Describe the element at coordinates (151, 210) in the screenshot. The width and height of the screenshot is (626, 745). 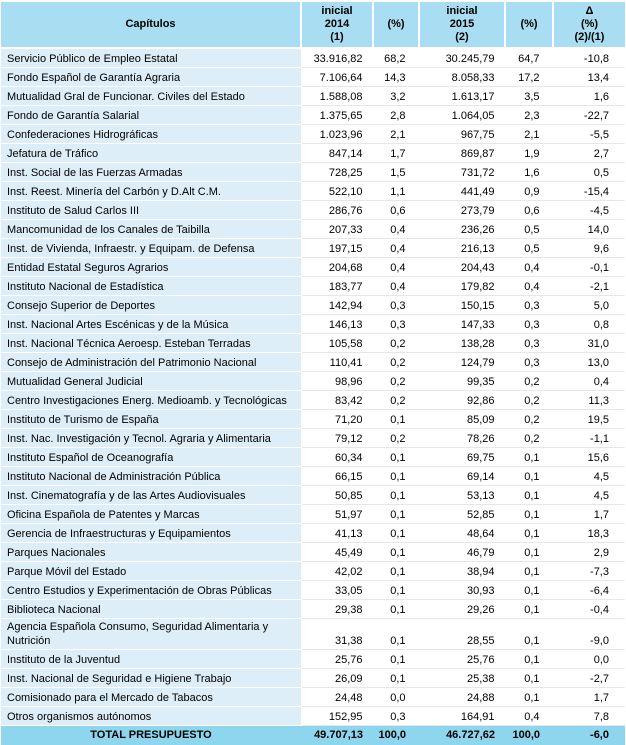
I see `chapter-name-cell: Instituto de Salud Carlos III` at that location.